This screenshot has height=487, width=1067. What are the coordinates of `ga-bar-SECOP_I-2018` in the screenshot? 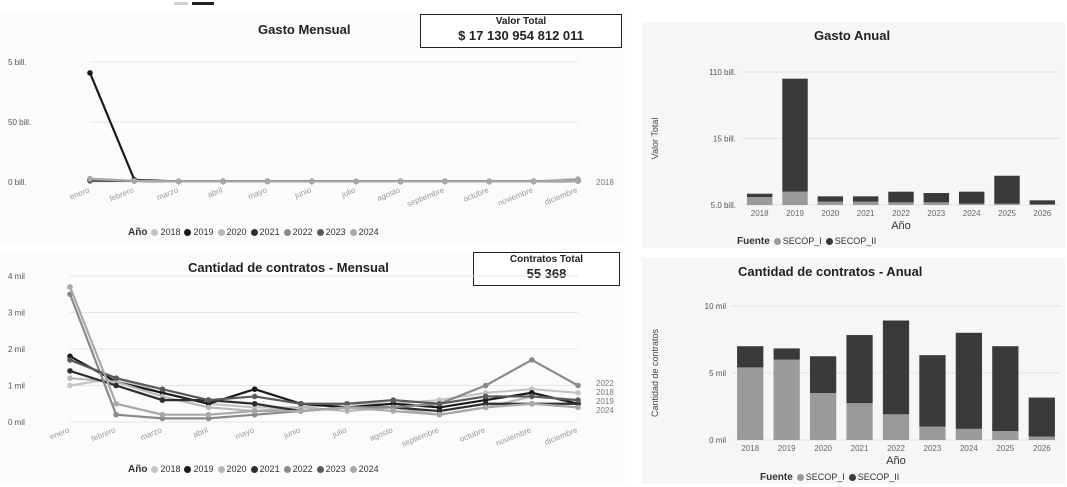 It's located at (759, 201).